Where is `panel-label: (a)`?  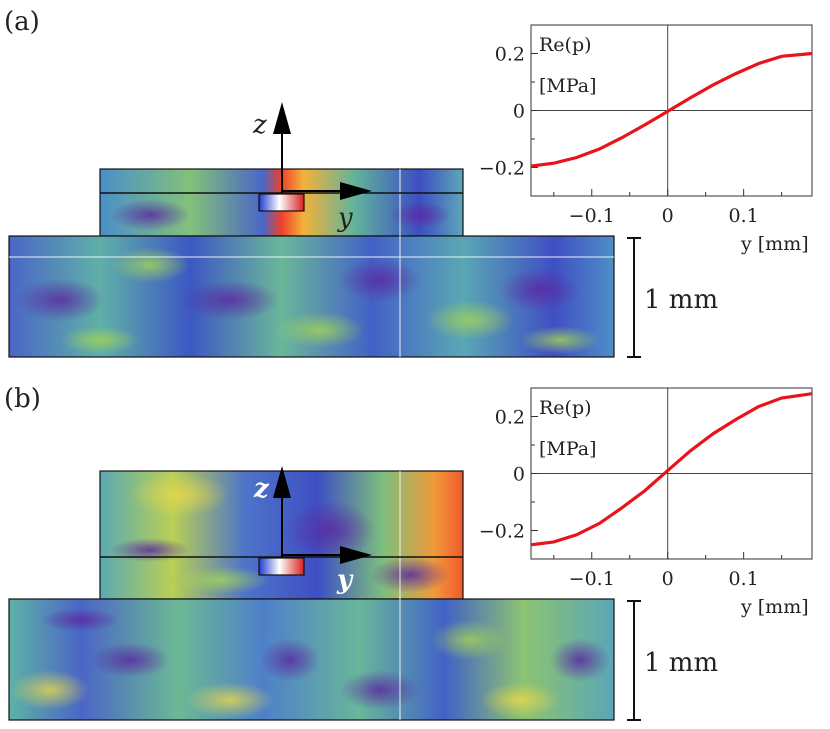
panel-label: (a) is located at coordinates (22, 22).